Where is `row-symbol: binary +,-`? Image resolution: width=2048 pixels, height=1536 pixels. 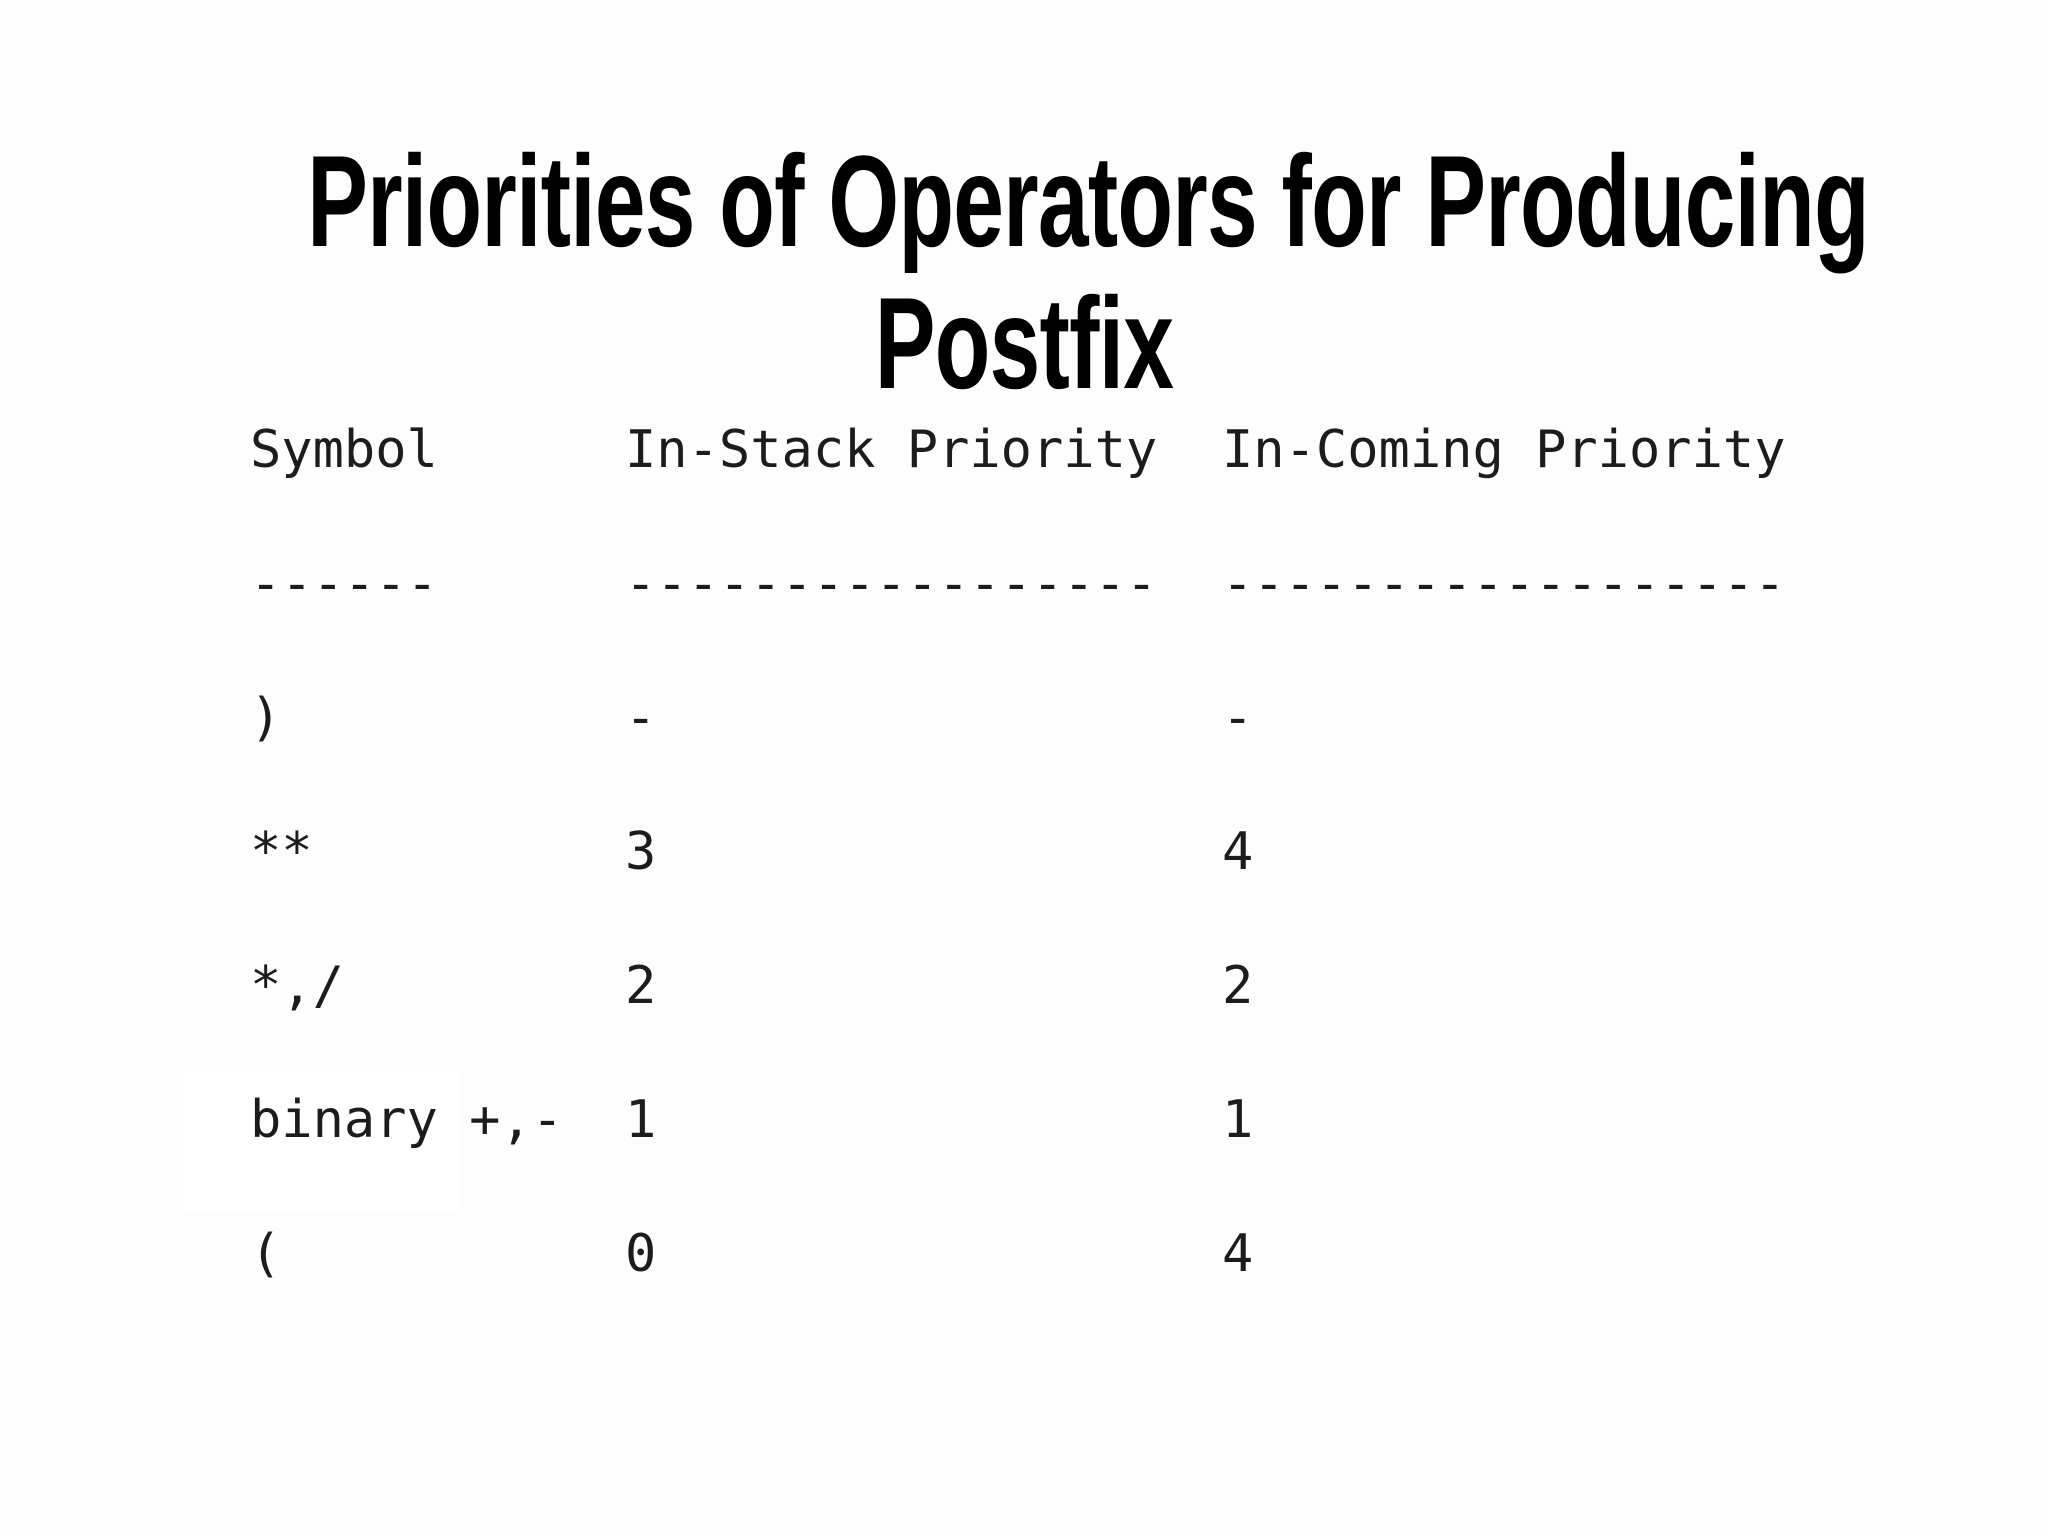
row-symbol: binary +,- is located at coordinates (407, 1120).